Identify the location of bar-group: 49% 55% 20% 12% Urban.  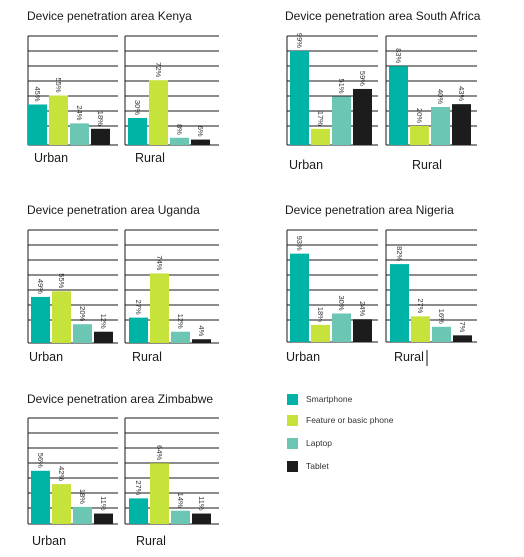
(72, 296).